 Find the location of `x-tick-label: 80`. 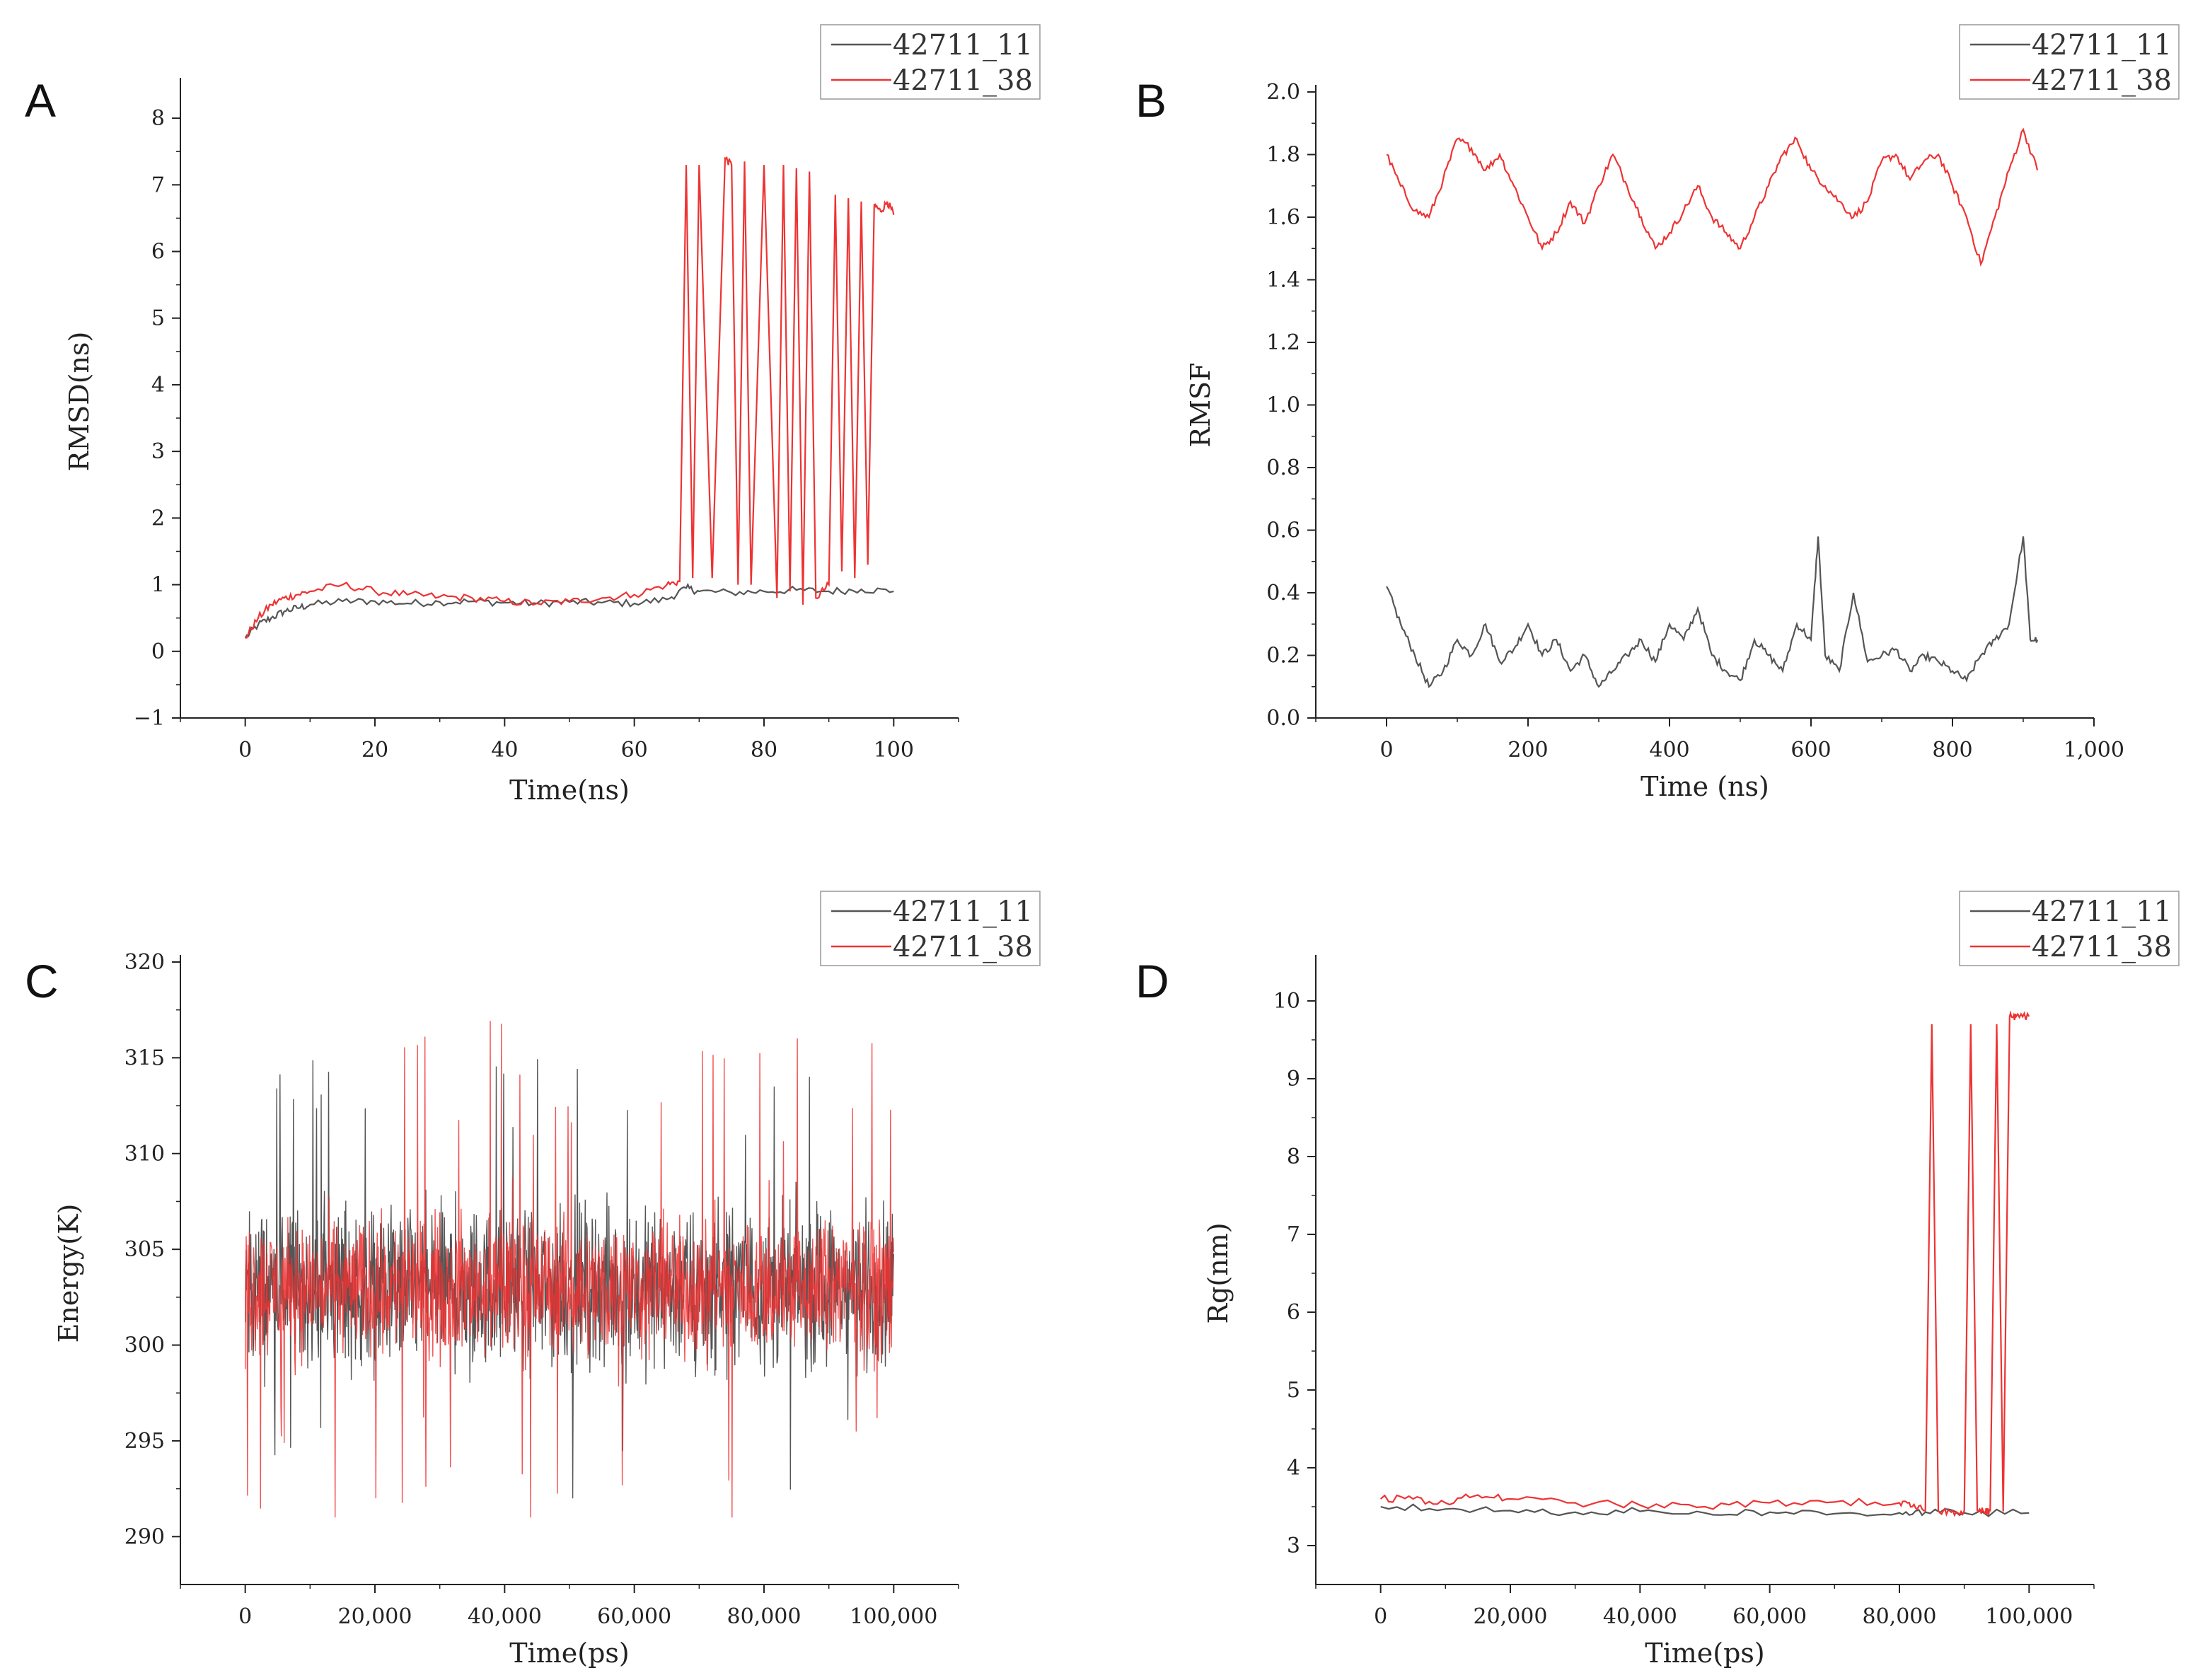

x-tick-label: 80 is located at coordinates (764, 750).